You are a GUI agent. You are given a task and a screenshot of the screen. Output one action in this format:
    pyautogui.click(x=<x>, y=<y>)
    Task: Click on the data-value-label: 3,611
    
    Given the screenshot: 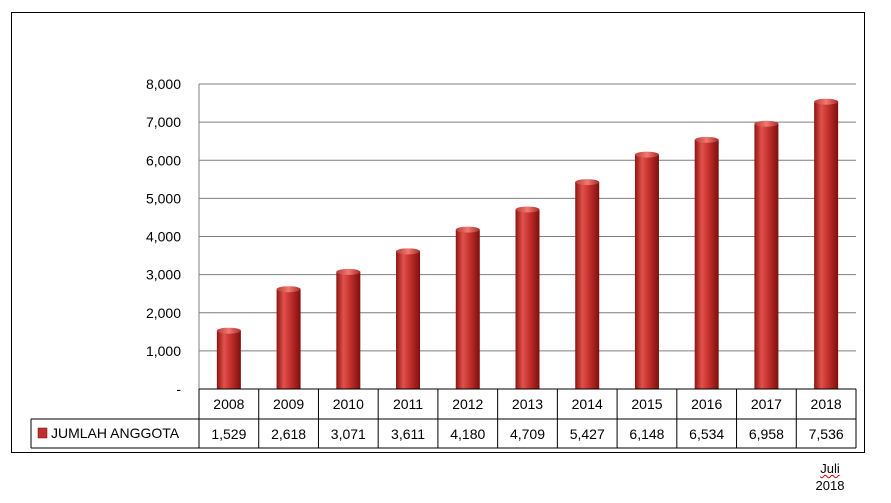 What is the action you would take?
    pyautogui.click(x=408, y=434)
    